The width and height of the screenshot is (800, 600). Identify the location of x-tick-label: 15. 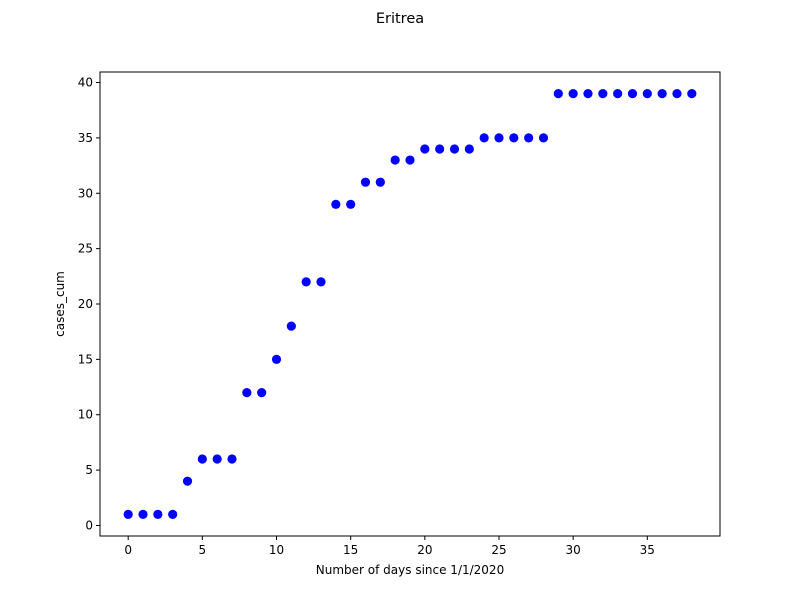
(350, 550).